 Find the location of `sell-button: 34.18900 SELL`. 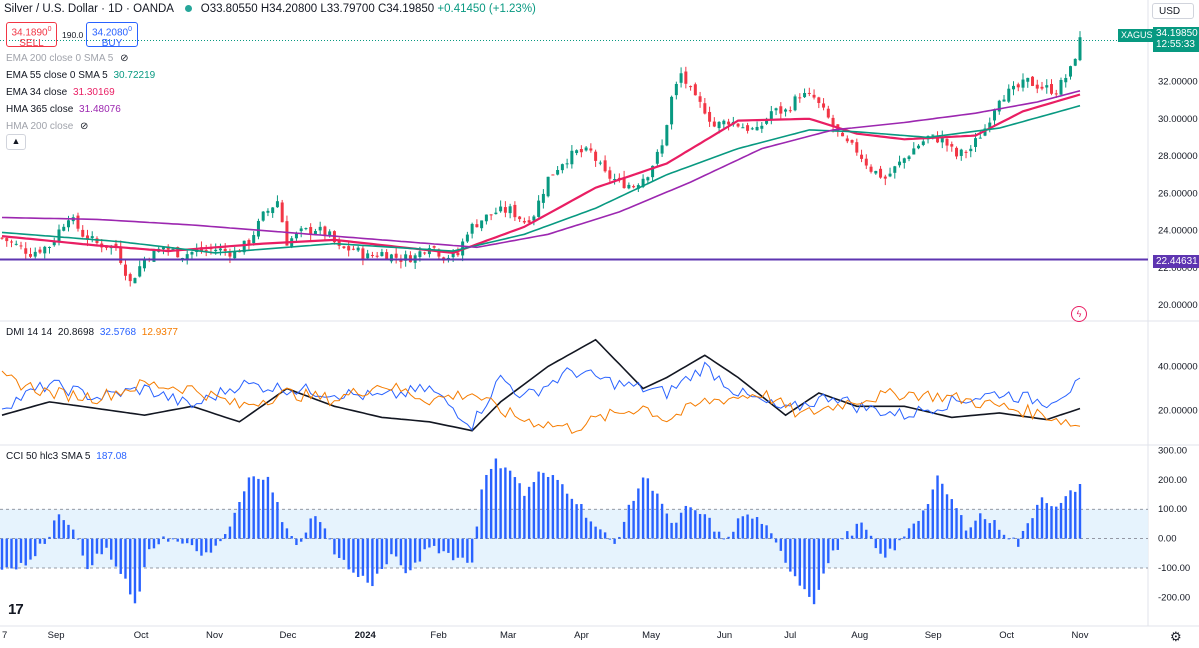

sell-button: 34.18900 SELL is located at coordinates (31, 35).